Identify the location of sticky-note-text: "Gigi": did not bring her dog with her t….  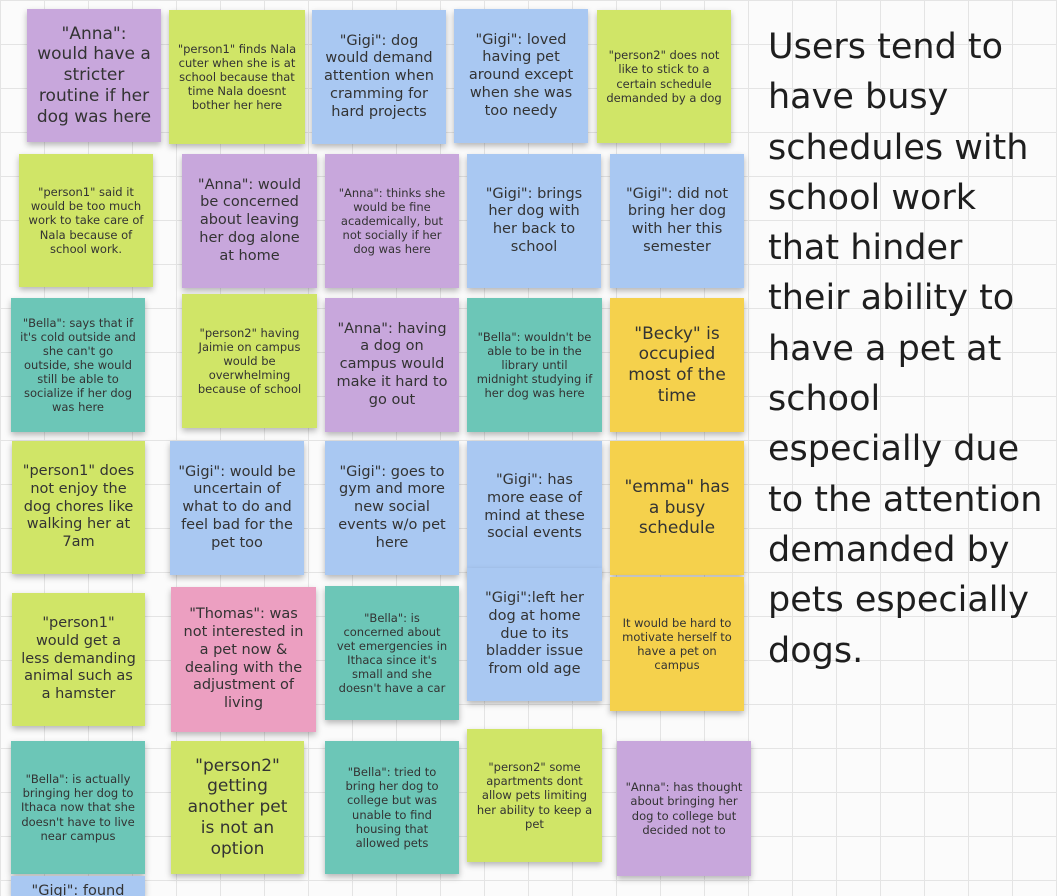
(677, 220).